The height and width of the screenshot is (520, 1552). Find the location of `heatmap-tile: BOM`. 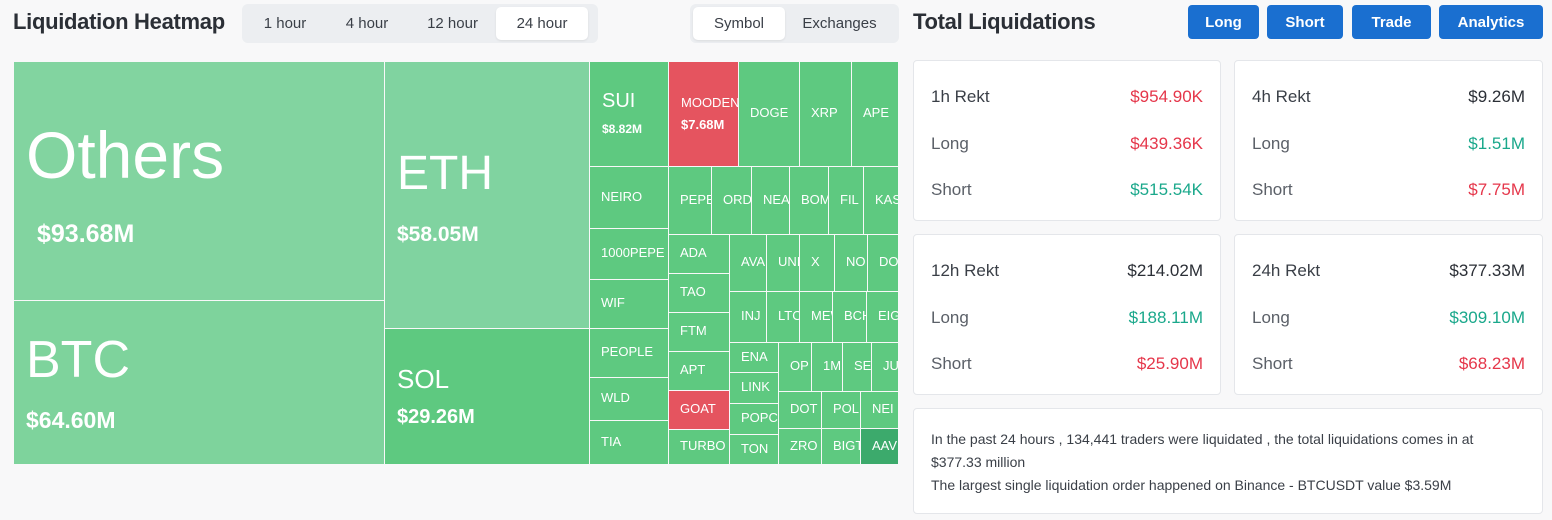

heatmap-tile: BOM is located at coordinates (809, 200).